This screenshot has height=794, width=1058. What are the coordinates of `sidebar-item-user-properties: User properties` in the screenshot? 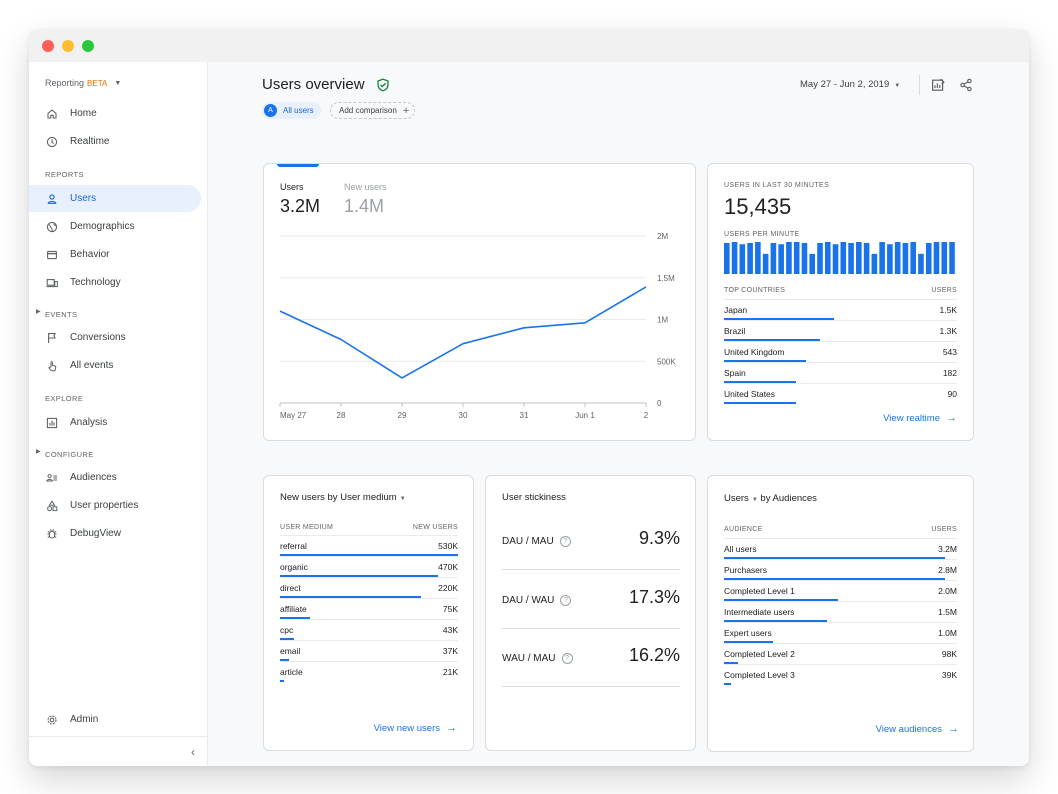 It's located at (115, 505).